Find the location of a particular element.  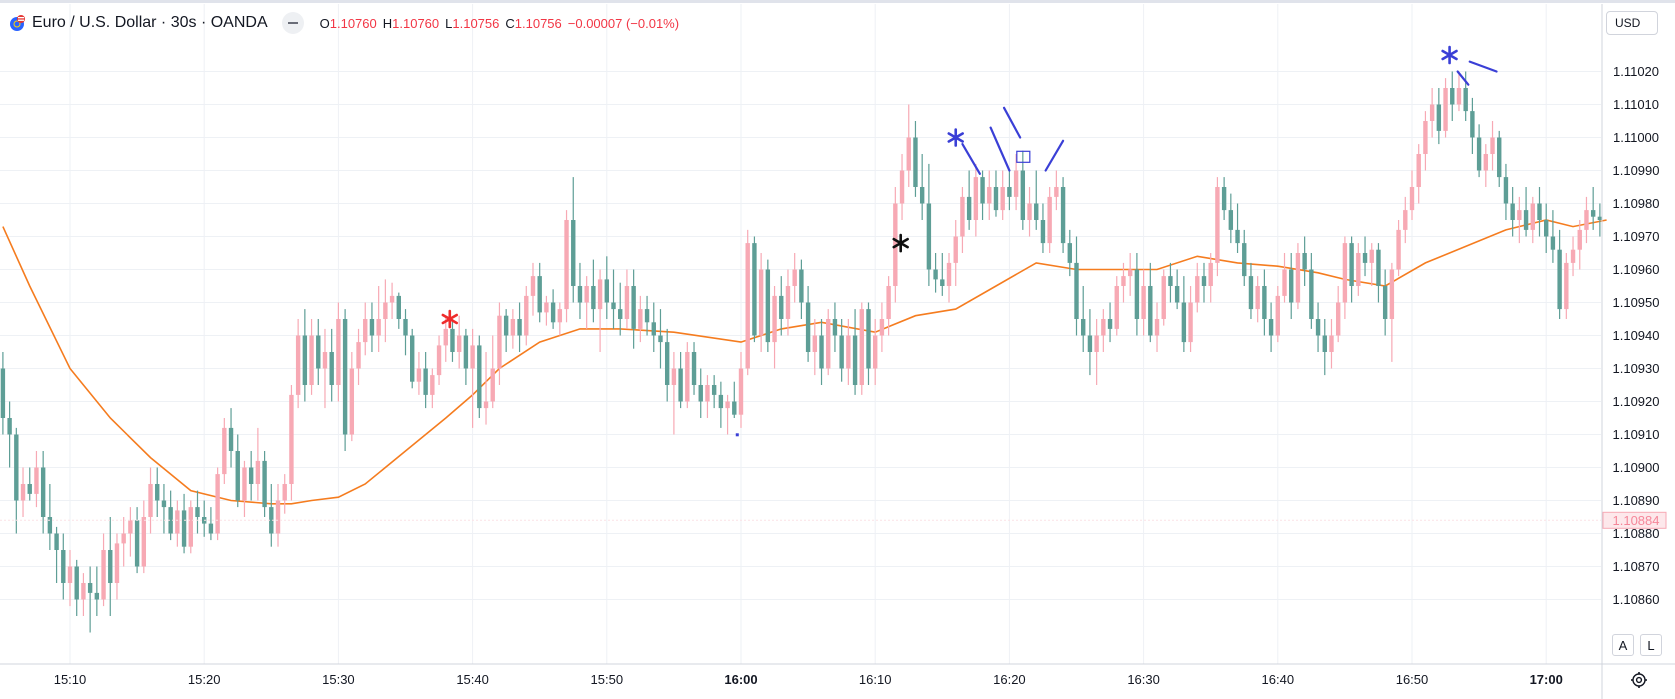

auto-scale-button: A is located at coordinates (1623, 645).